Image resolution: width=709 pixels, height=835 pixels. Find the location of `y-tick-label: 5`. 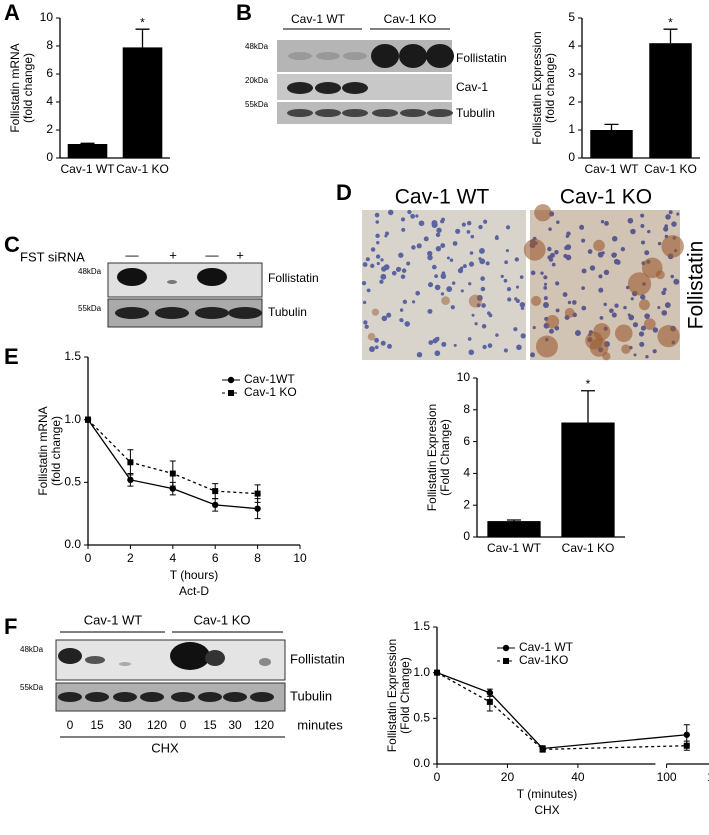

y-tick-label: 5 is located at coordinates (571, 17).